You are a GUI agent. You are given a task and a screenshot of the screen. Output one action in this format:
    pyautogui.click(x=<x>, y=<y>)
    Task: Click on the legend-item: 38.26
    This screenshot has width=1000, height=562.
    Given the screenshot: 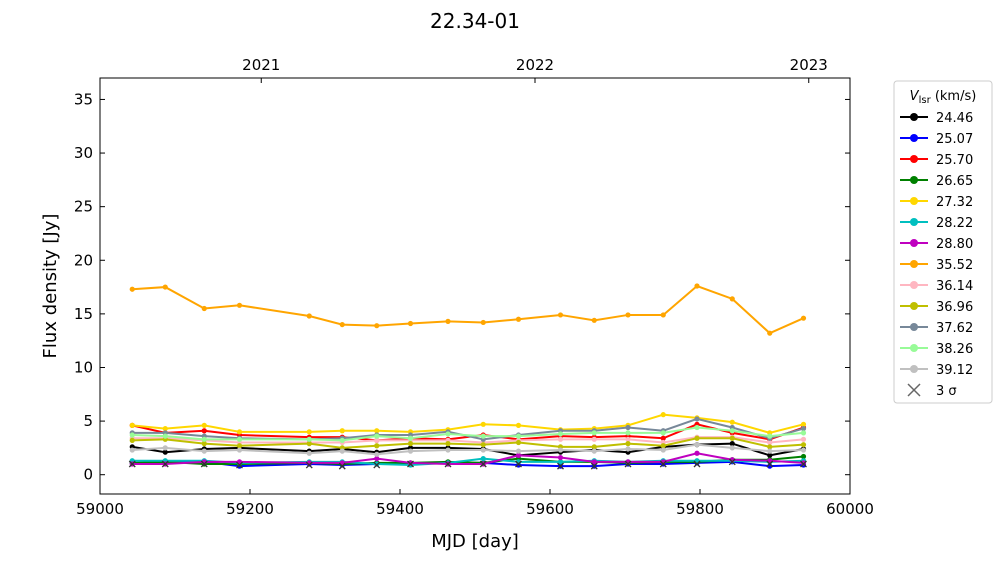 What is the action you would take?
    pyautogui.click(x=936, y=349)
    